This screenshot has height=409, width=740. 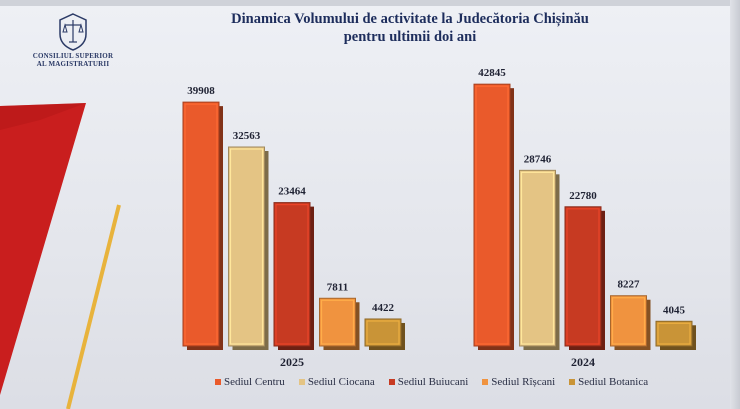 I want to click on data-label: 4045, so click(x=674, y=310).